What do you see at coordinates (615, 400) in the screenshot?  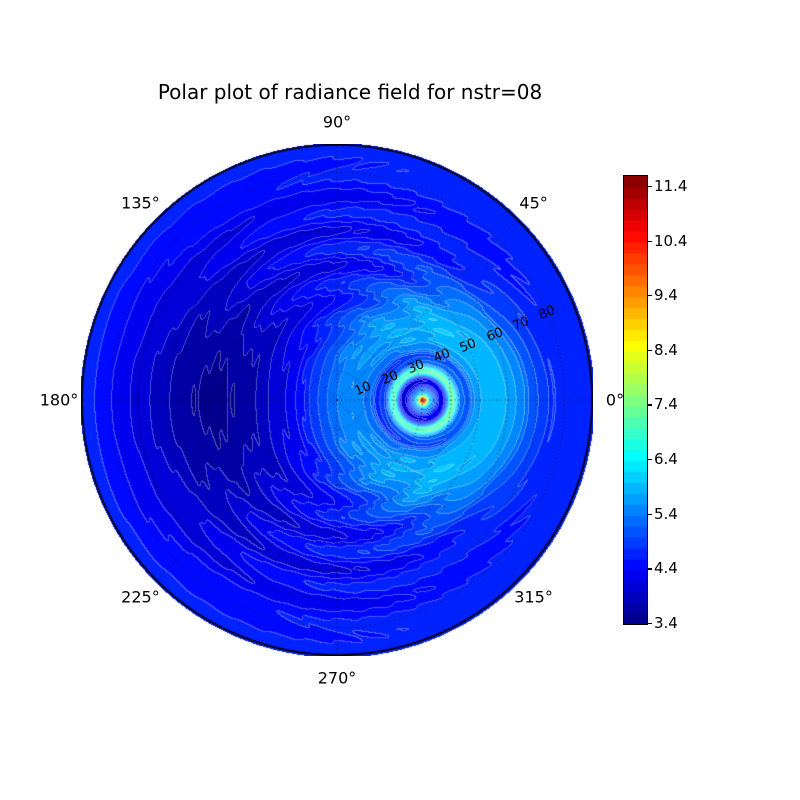 I see `angle-label-0: 0°` at bounding box center [615, 400].